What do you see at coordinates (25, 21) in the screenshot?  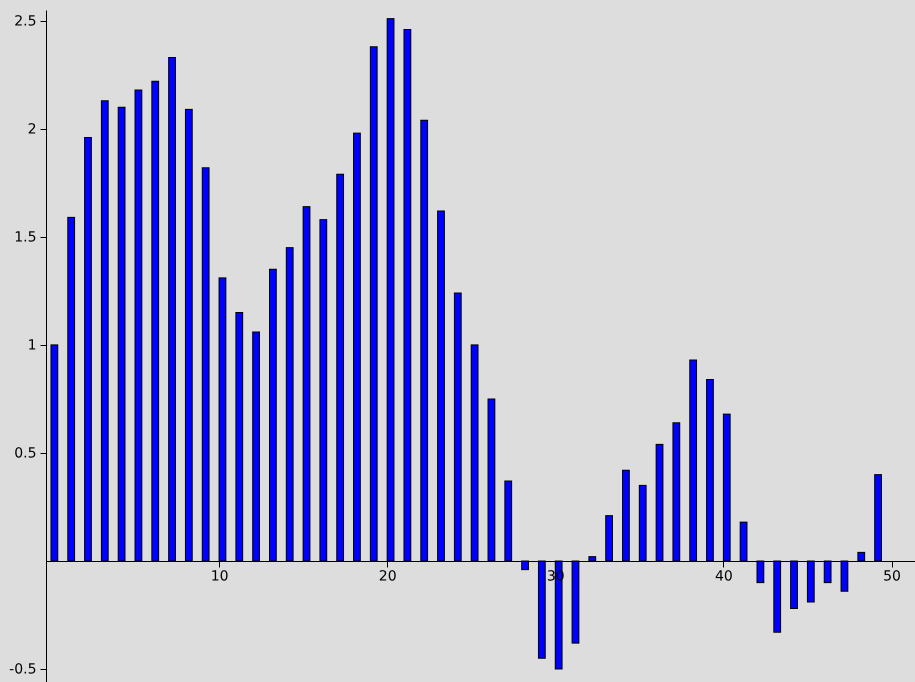 I see `y-tick-label: 2.5` at bounding box center [25, 21].